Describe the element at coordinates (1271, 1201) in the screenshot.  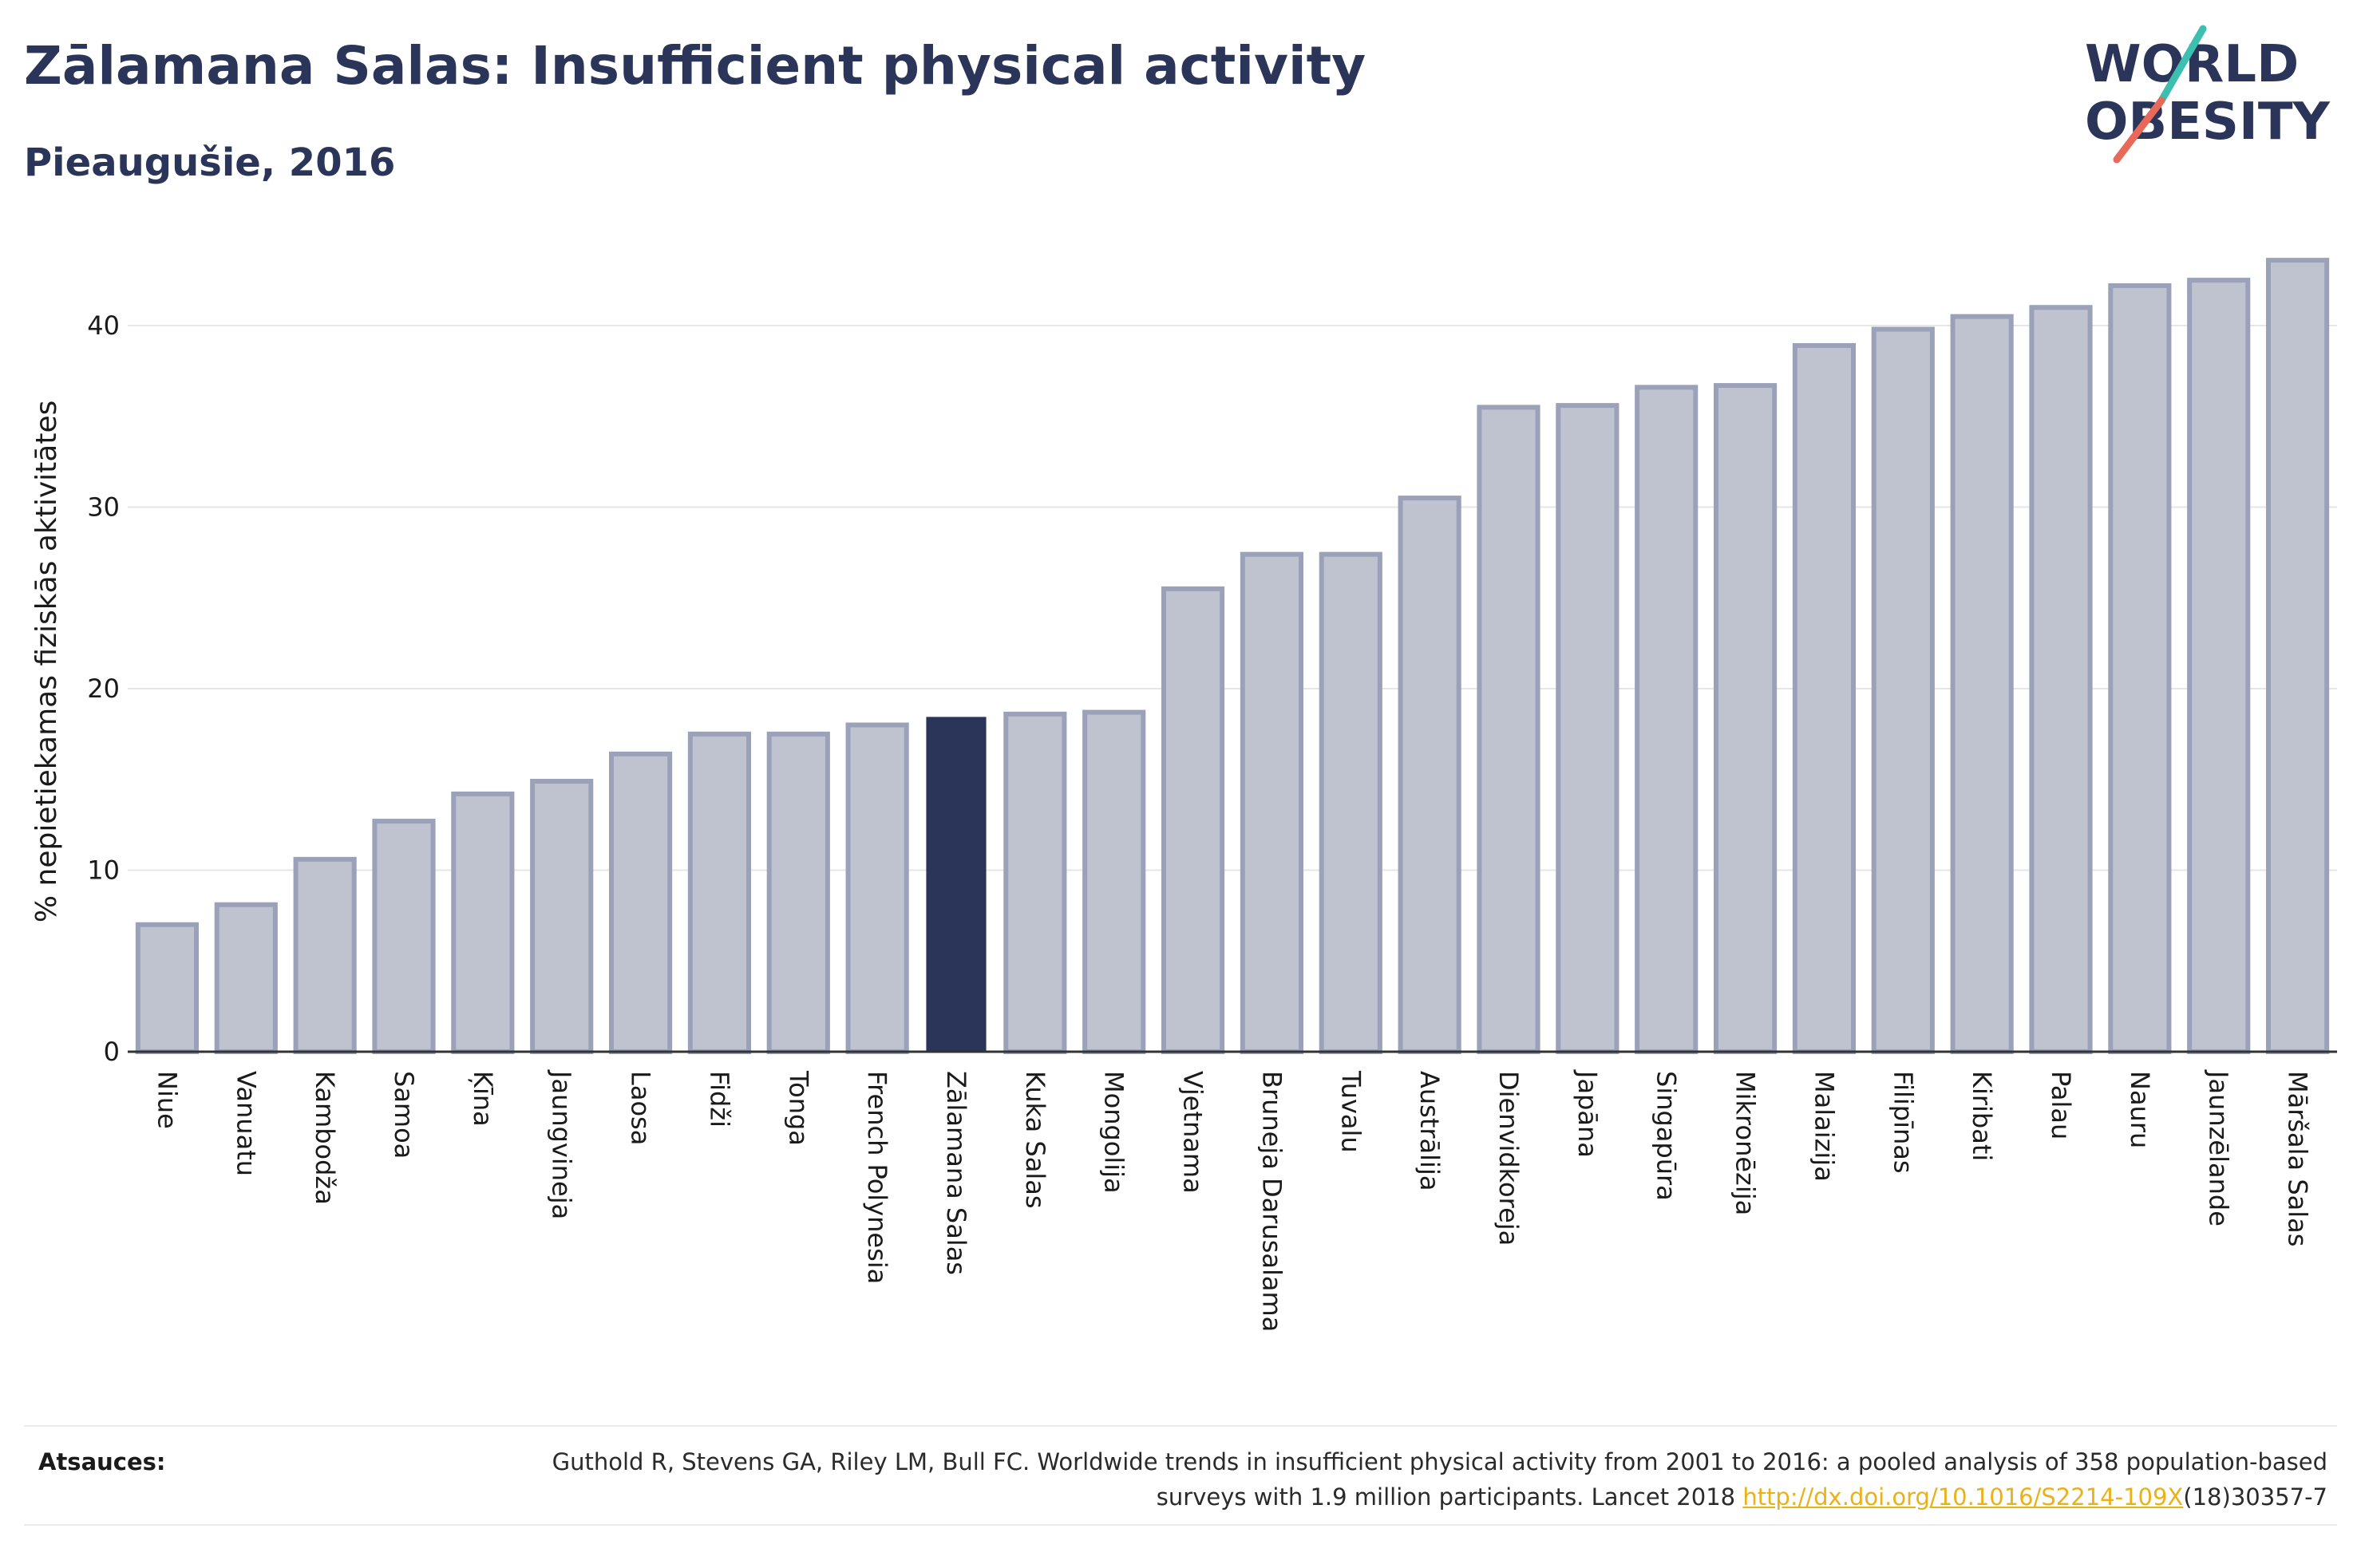
I see `x-tick-label: Bruneja Darusalama` at that location.